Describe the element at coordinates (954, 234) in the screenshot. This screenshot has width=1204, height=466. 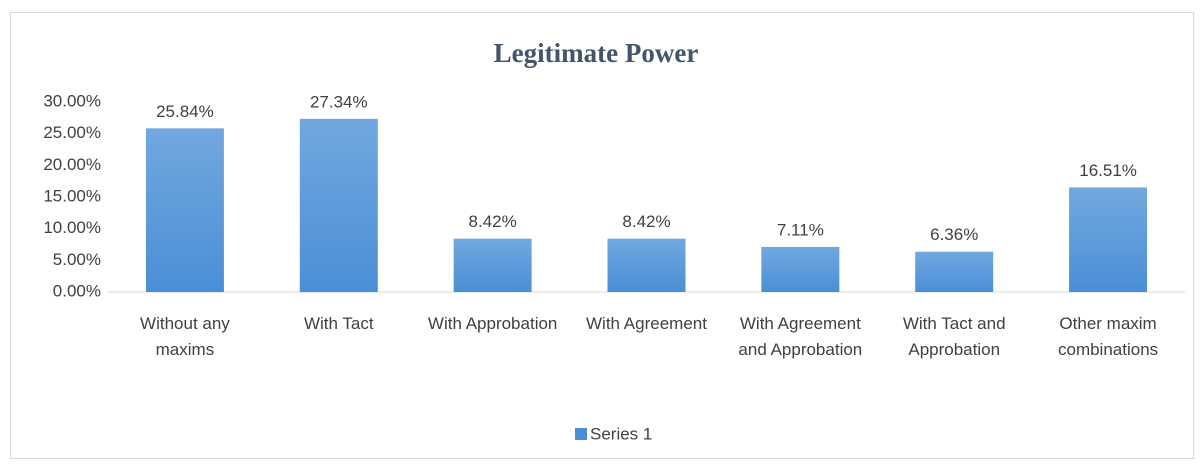
I see `data-label: 6.36%` at that location.